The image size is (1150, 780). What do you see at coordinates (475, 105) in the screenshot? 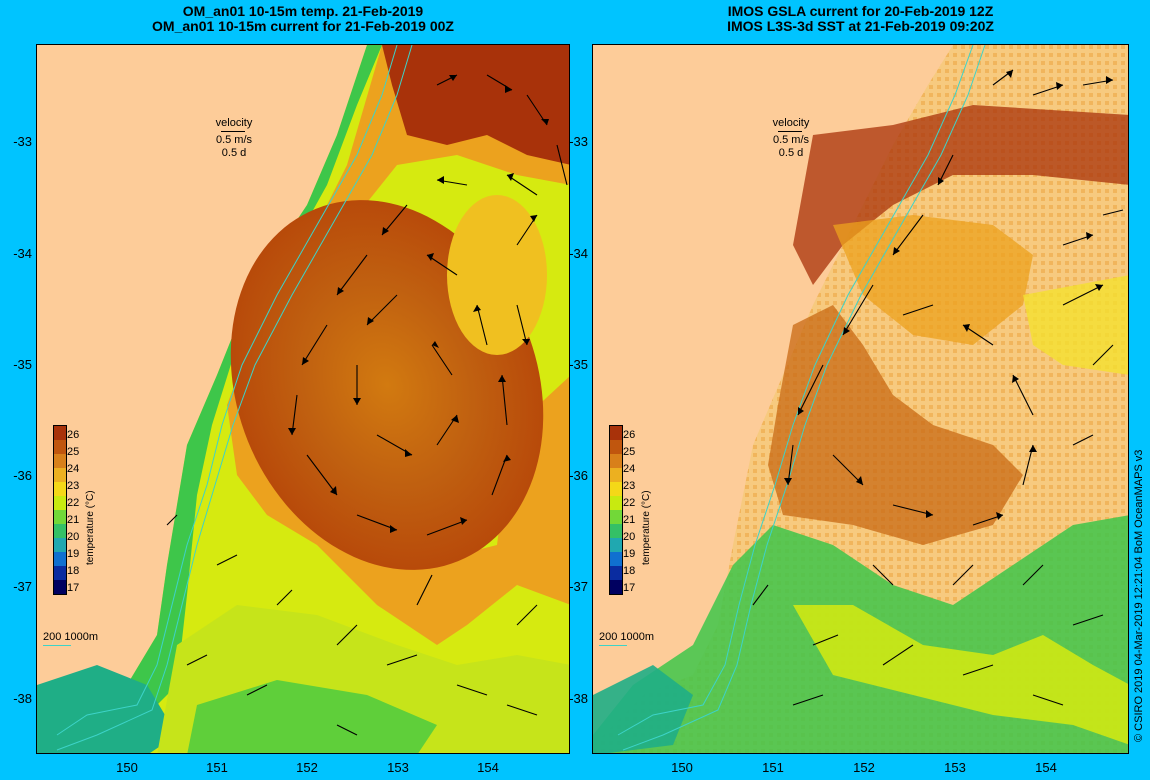
I see `warm-water-north` at bounding box center [475, 105].